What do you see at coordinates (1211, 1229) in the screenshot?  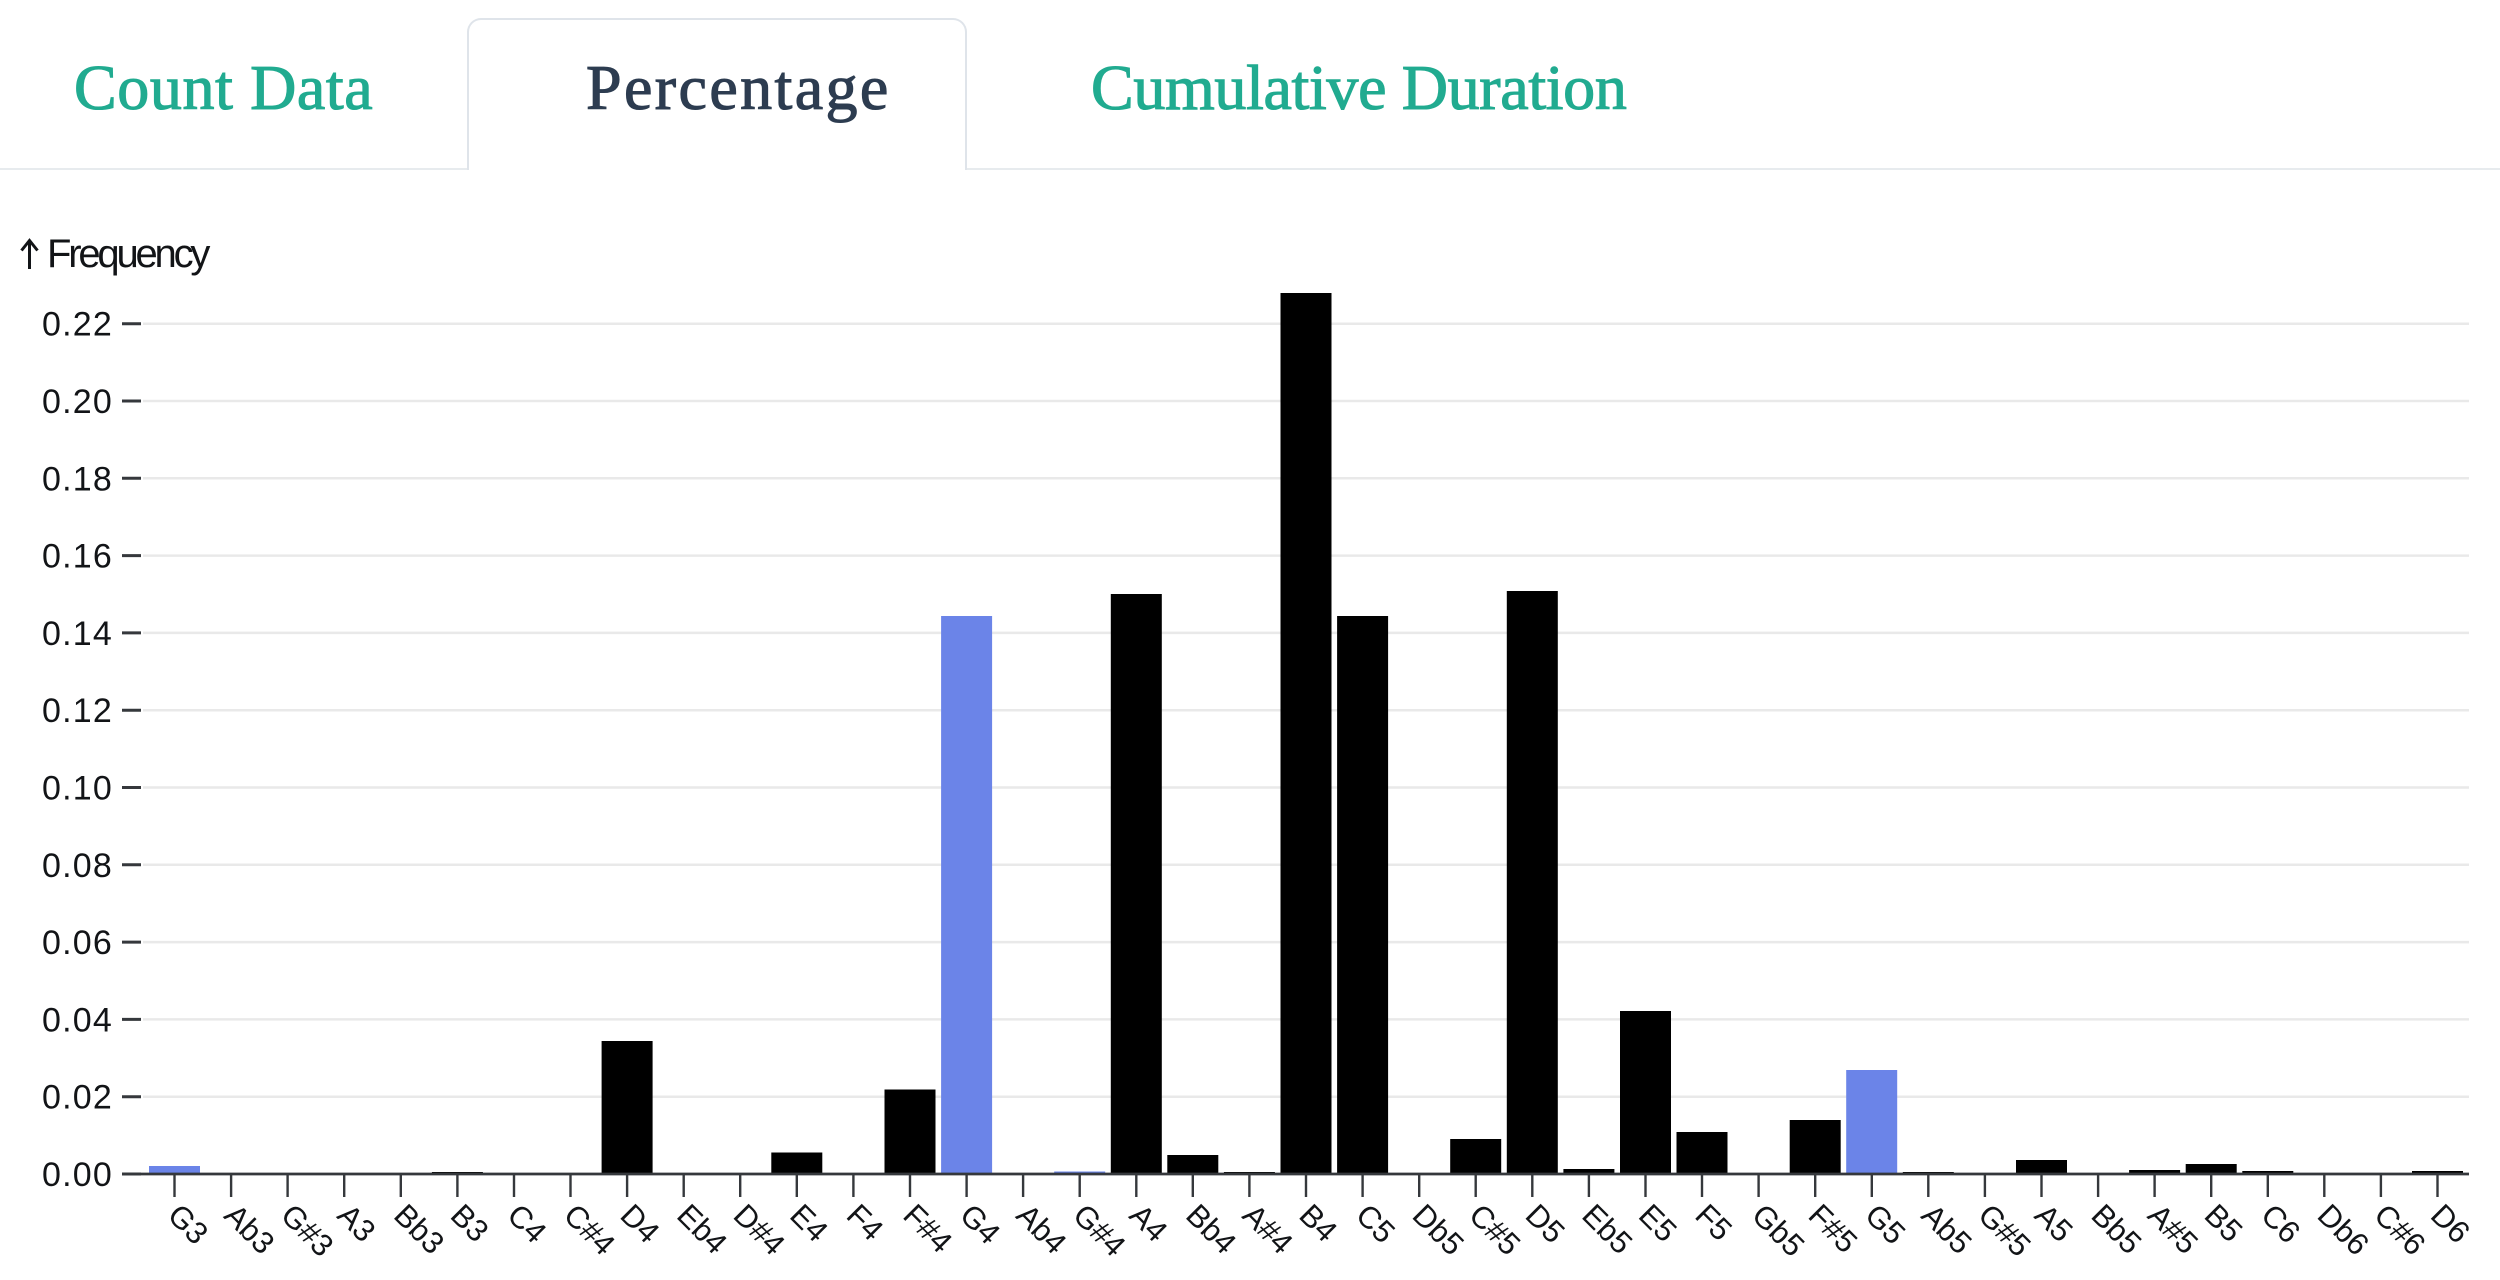 I see `svg-text: Bb4` at bounding box center [1211, 1229].